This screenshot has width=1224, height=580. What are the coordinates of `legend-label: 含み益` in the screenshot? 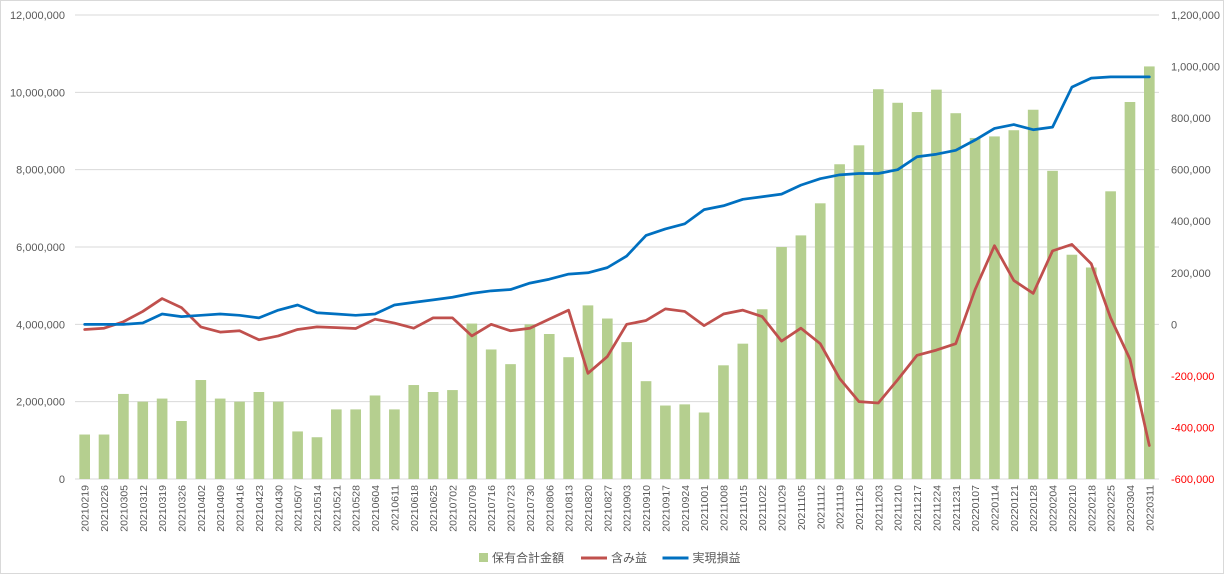 It's located at (629, 557).